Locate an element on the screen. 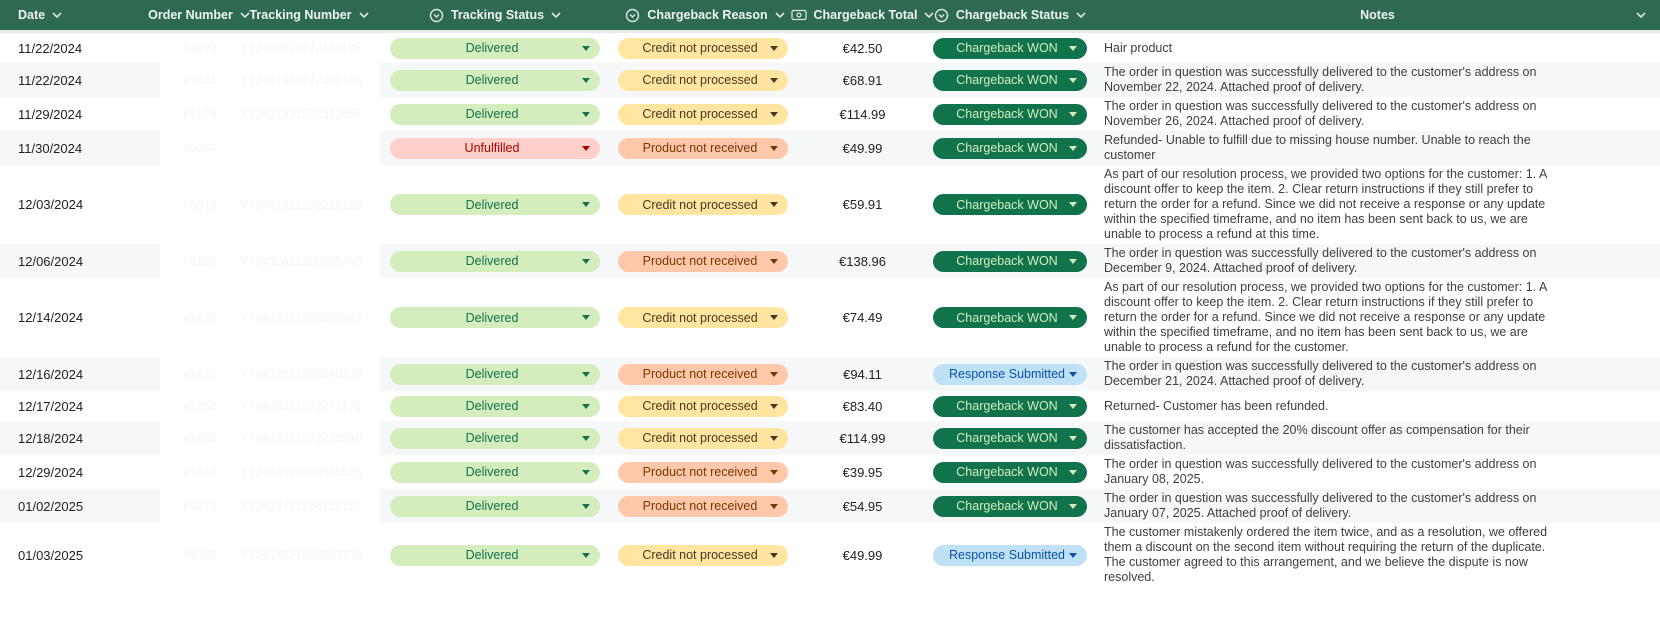 Image resolution: width=1660 pixels, height=628 pixels. date-cell: 12/18/2024 is located at coordinates (51, 438).